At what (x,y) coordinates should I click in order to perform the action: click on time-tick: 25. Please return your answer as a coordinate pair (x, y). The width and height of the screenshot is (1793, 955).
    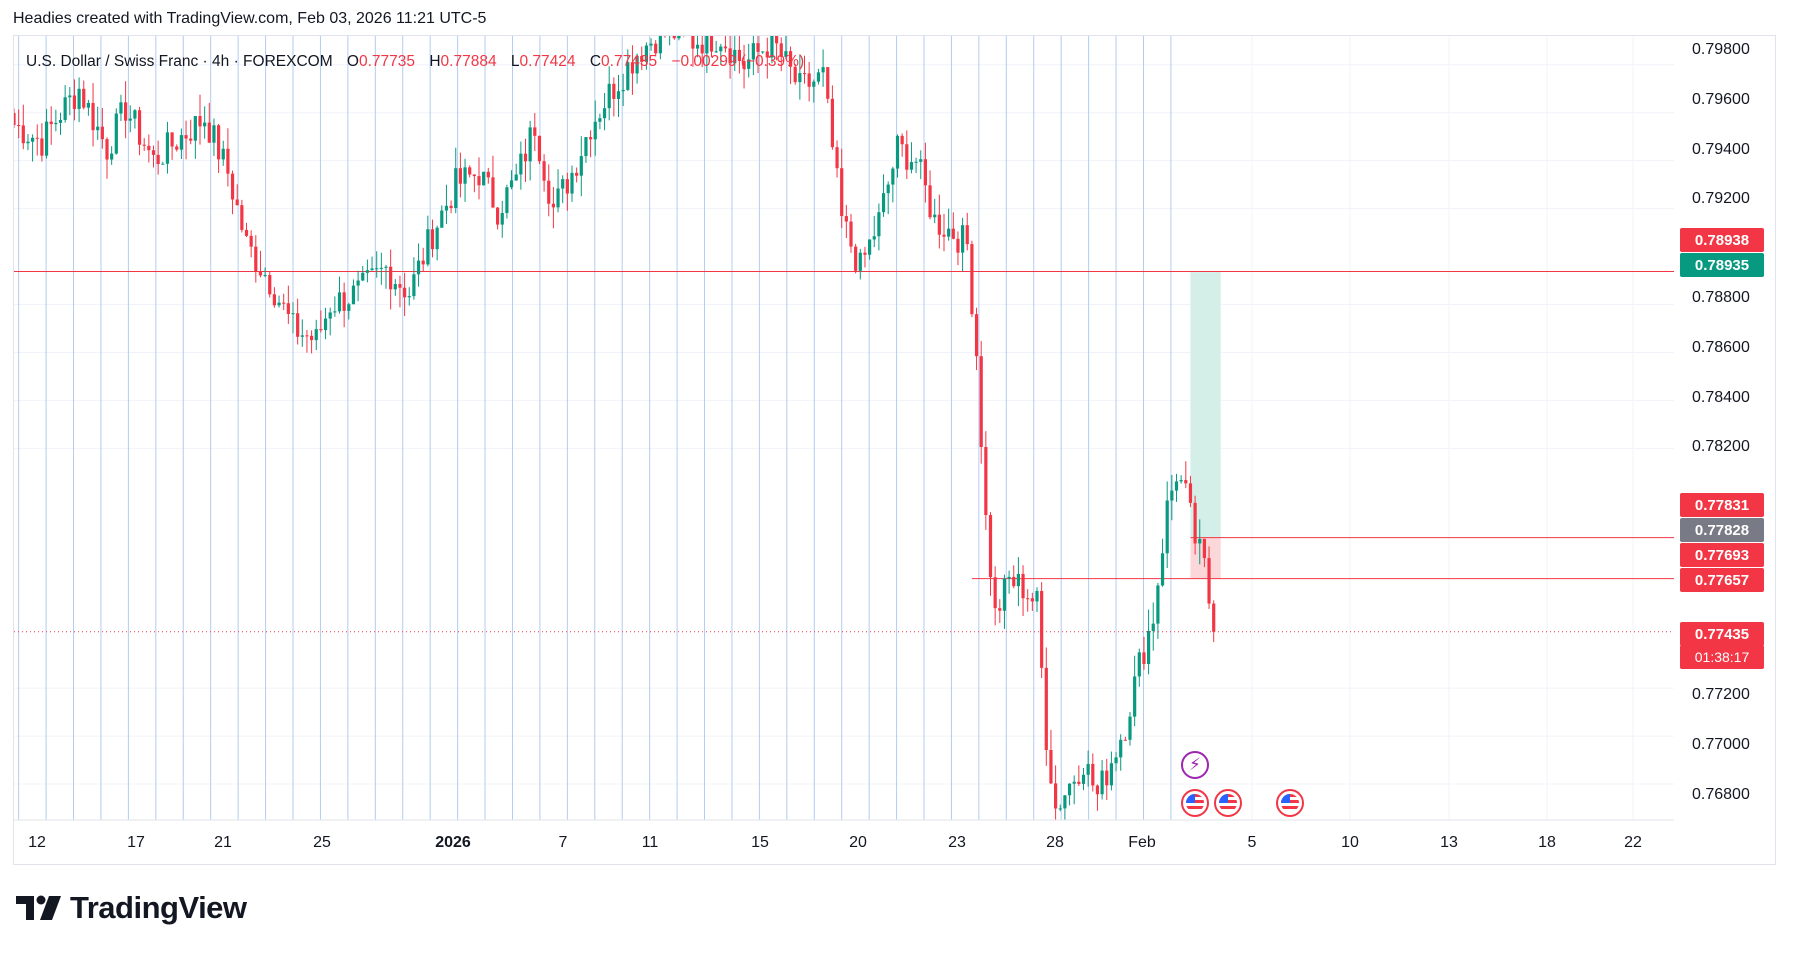
    Looking at the image, I should click on (322, 842).